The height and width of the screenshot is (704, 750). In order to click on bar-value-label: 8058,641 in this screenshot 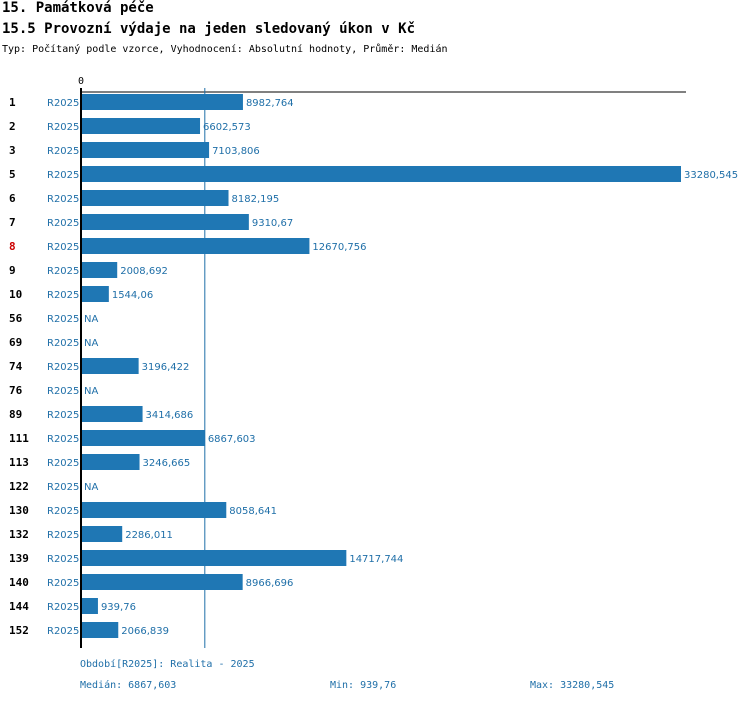, I will do `click(253, 511)`.